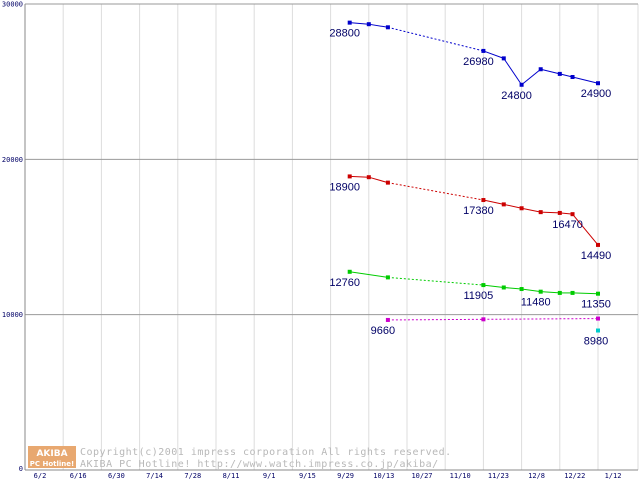 This screenshot has width=640, height=480. I want to click on data-label: 24900, so click(596, 94).